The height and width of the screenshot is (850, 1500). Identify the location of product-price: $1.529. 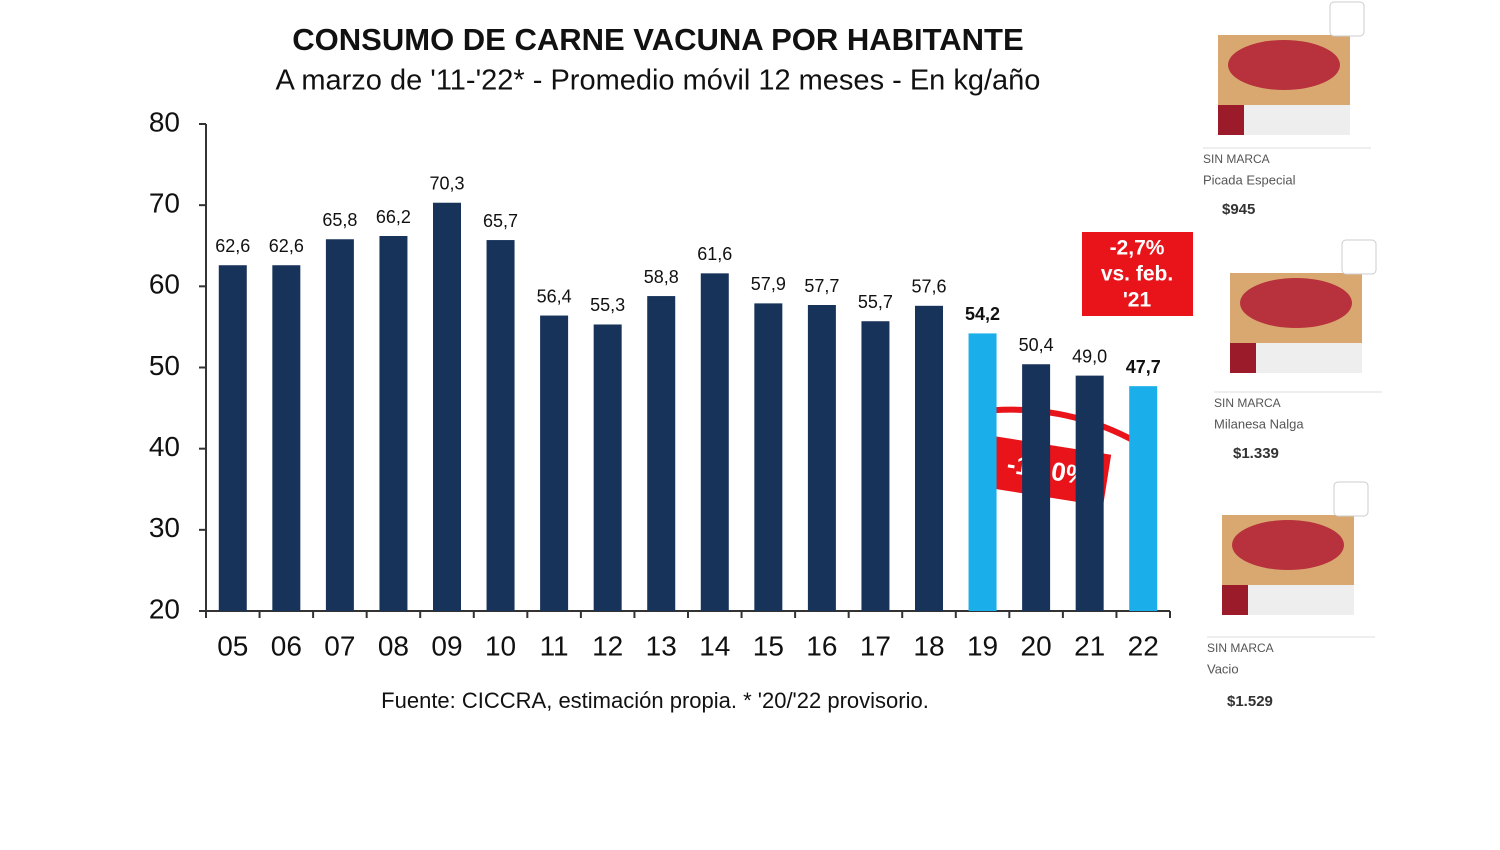
(1250, 701).